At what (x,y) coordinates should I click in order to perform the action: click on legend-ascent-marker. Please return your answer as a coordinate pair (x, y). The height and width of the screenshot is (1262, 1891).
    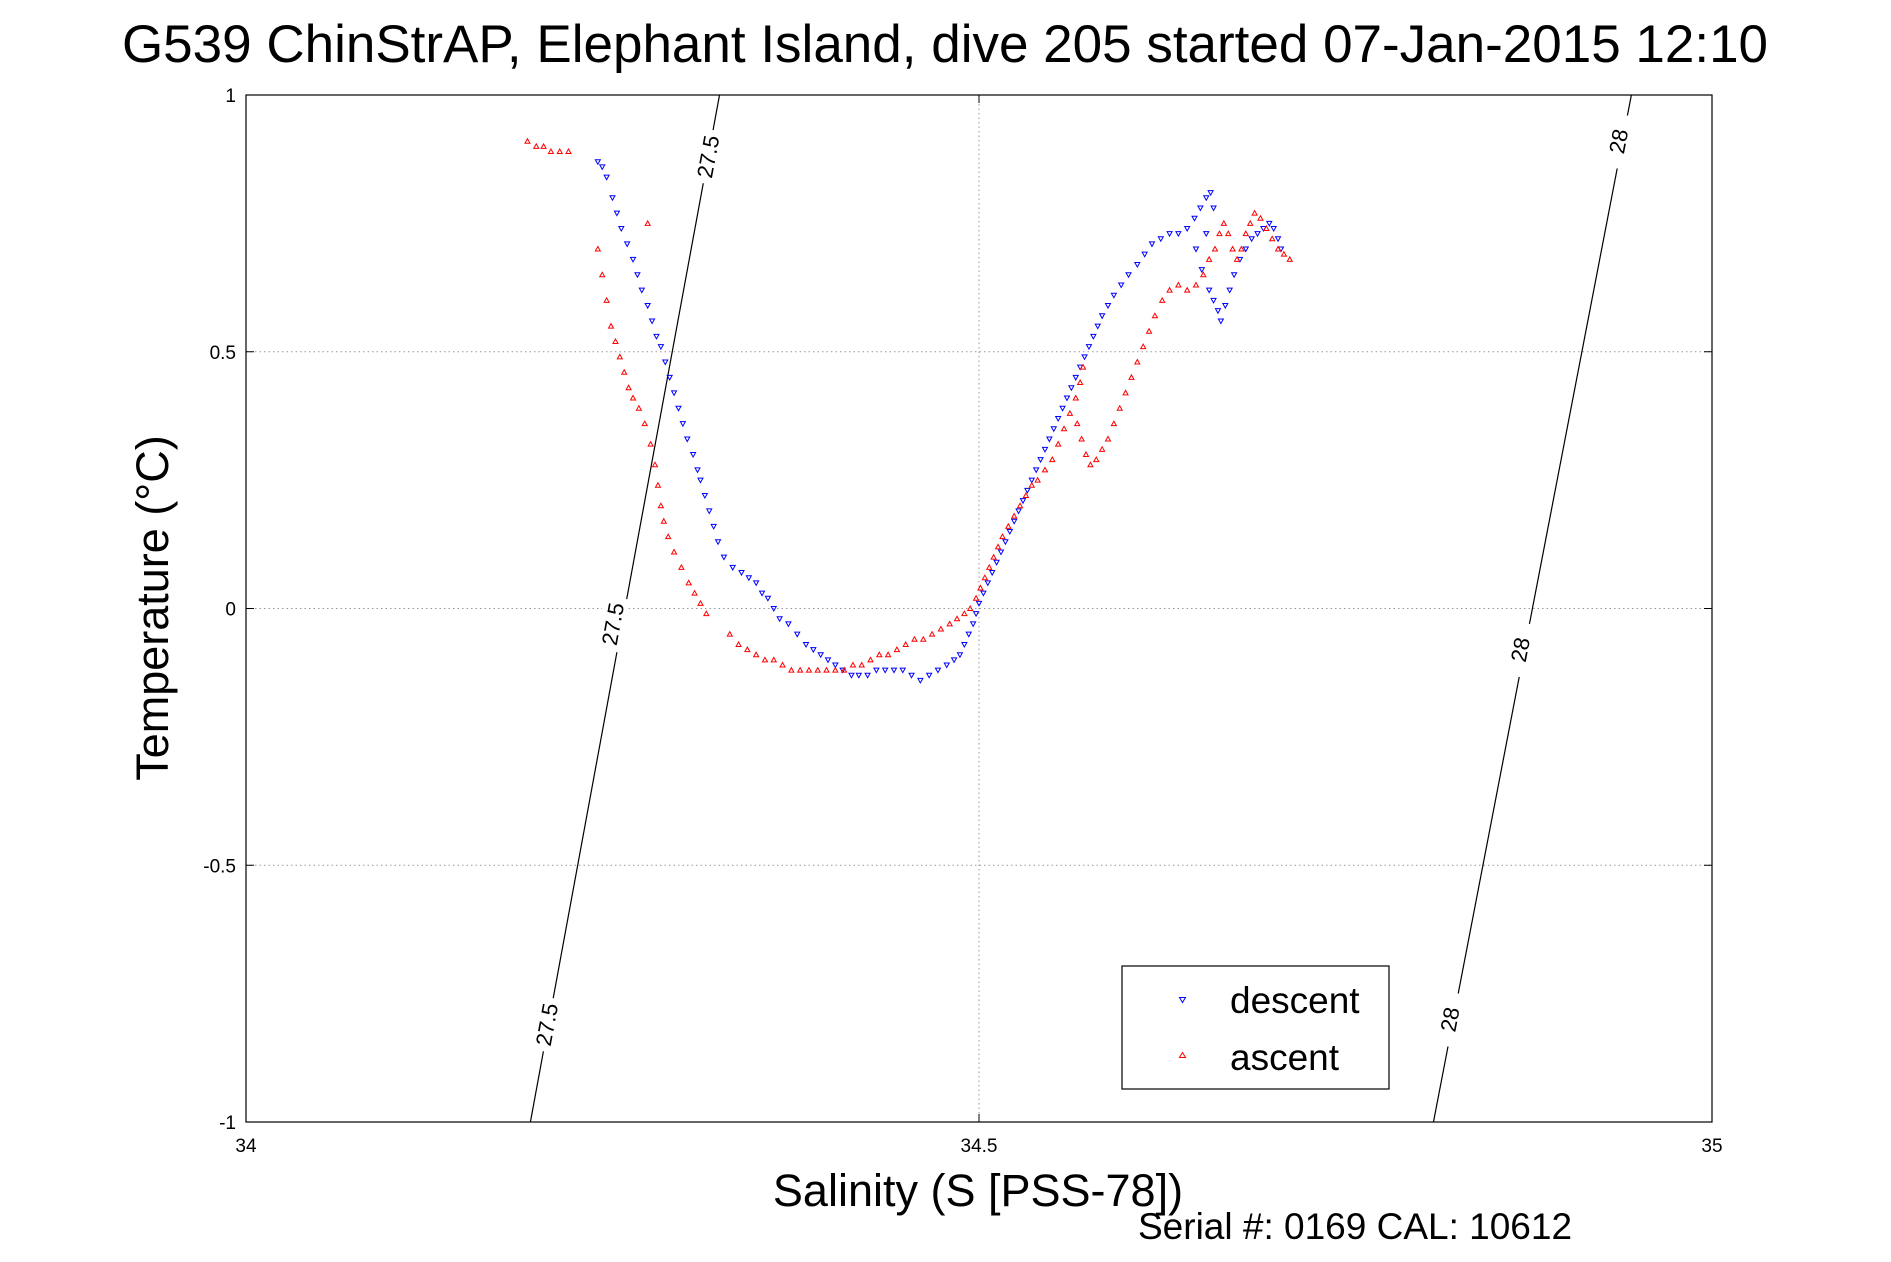
    Looking at the image, I should click on (1182, 1054).